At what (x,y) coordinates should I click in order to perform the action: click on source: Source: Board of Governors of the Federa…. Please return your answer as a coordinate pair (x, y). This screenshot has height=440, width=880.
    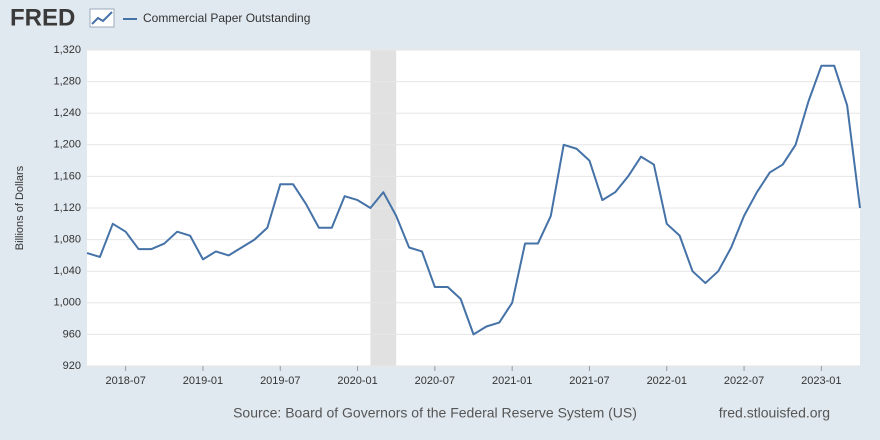
    Looking at the image, I should click on (435, 413).